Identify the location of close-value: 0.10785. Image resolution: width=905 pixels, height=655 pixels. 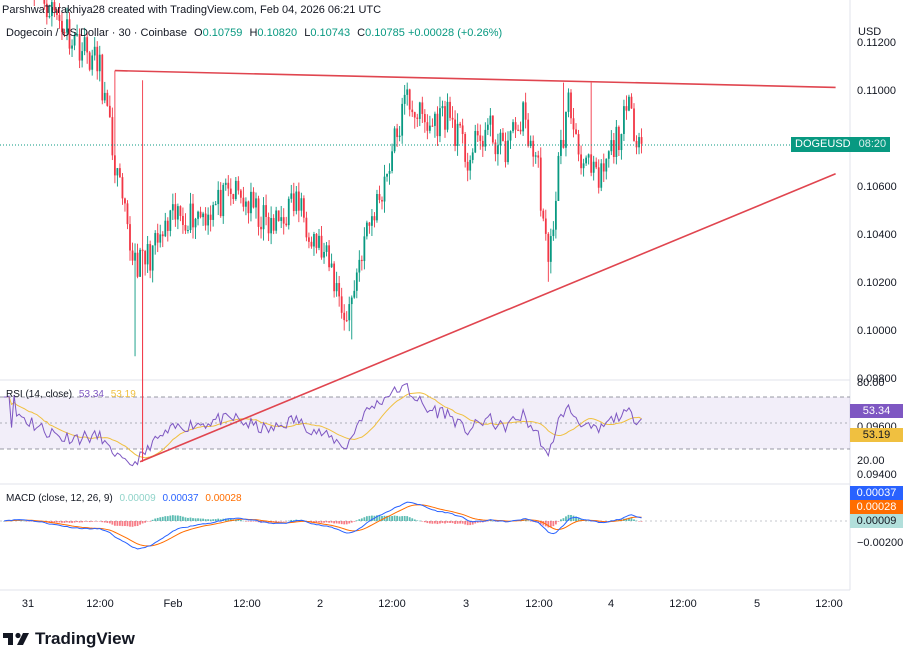
(385, 33).